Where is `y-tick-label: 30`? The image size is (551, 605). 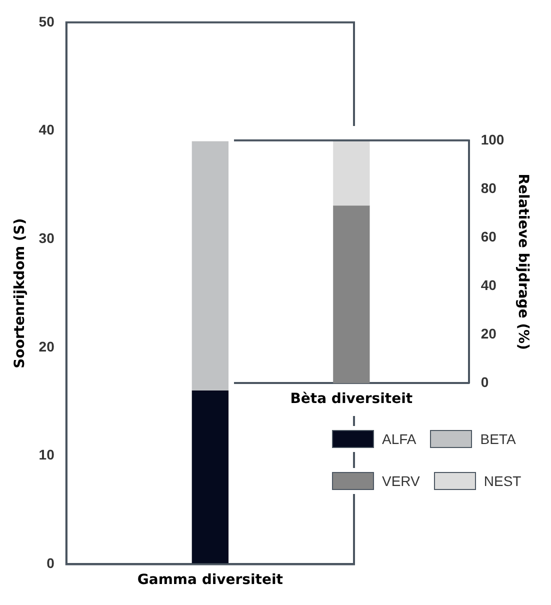 y-tick-label: 30 is located at coordinates (46, 238).